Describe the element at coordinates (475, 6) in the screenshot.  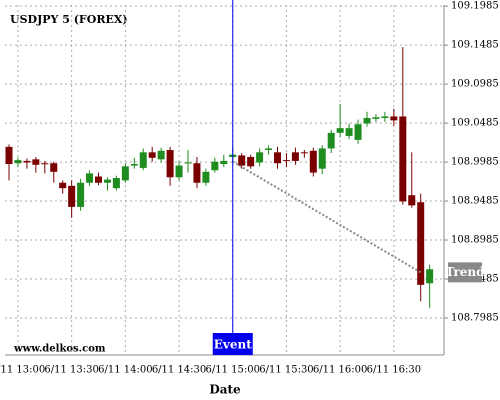
I see `y-tick-label: 109.1985` at that location.